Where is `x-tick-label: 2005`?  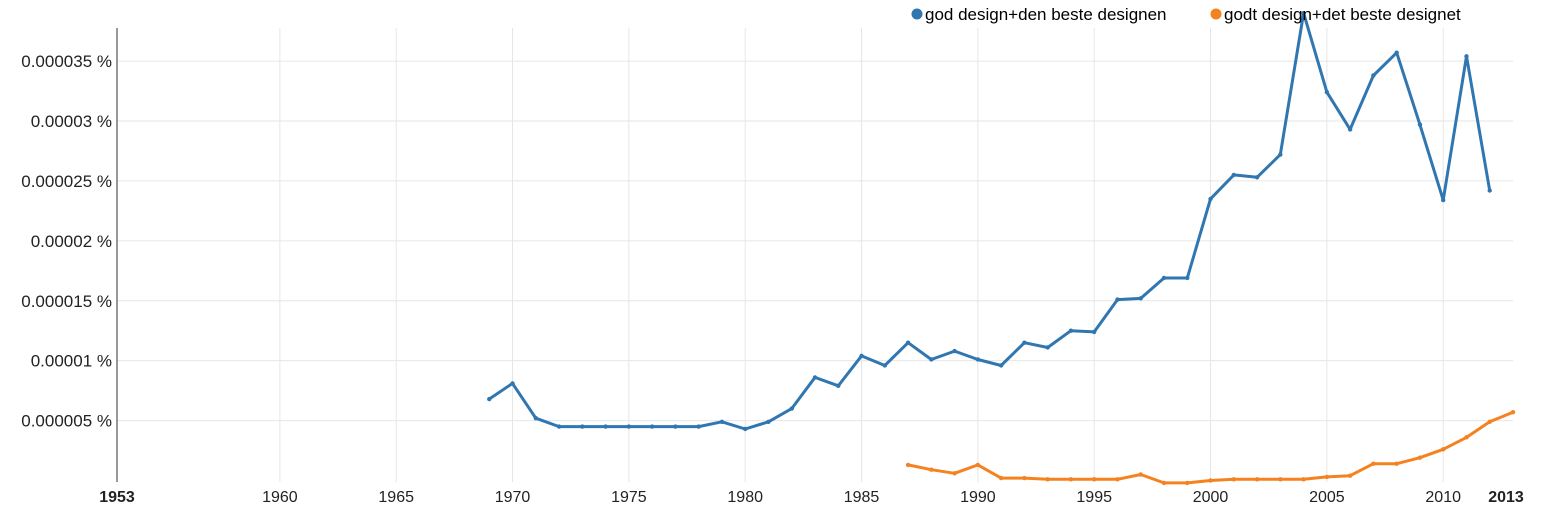 x-tick-label: 2005 is located at coordinates (1327, 497).